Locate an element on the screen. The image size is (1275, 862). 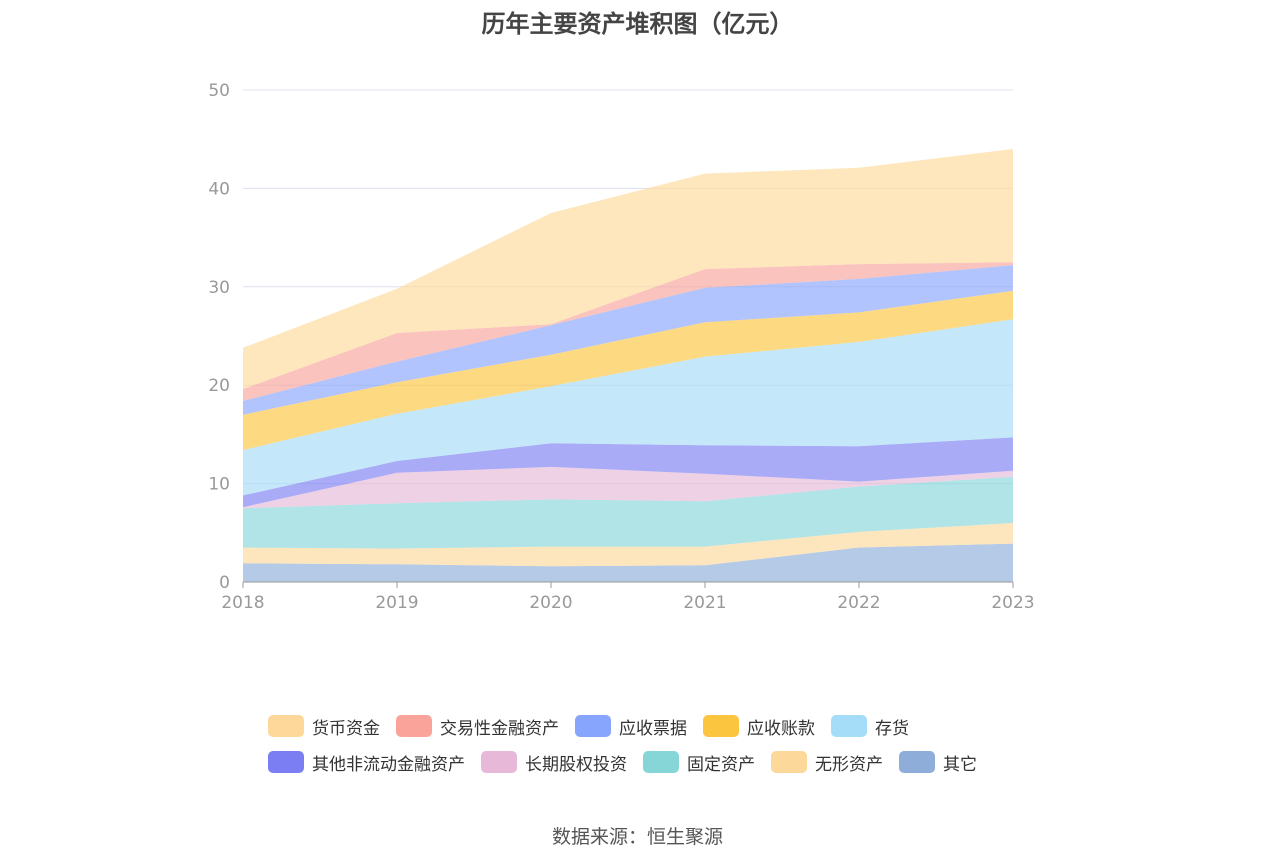
legend-item: 应收票据 is located at coordinates (631, 726).